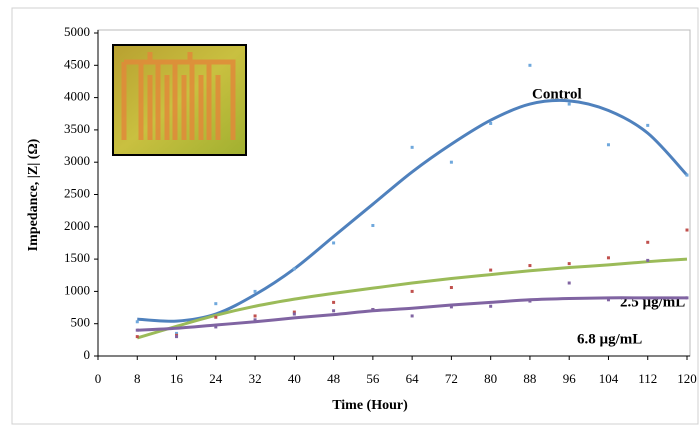  I want to click on y-tick-label: 0, so click(87, 354).